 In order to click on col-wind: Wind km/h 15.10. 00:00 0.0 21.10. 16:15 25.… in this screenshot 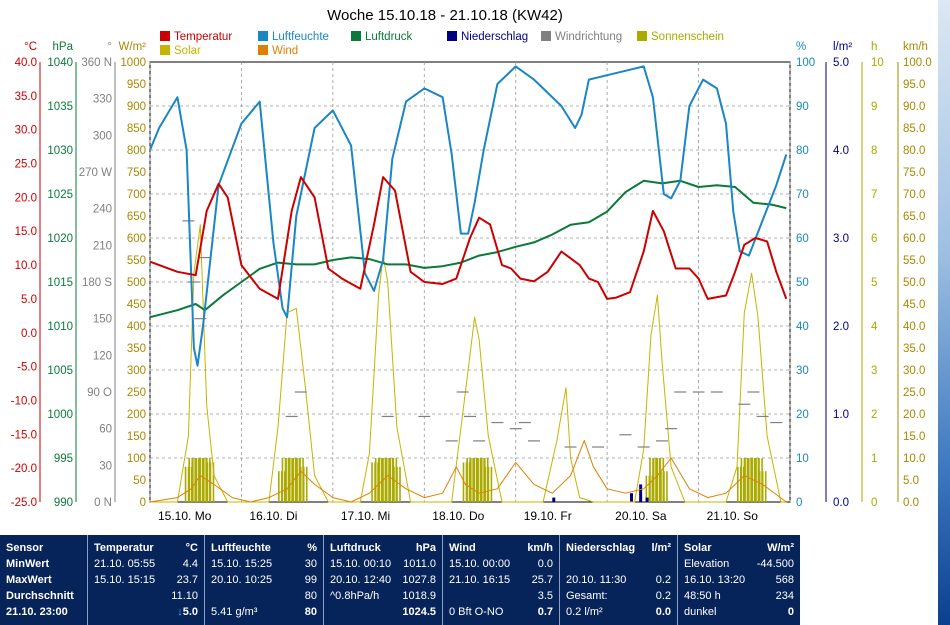, I will do `click(500, 580)`.